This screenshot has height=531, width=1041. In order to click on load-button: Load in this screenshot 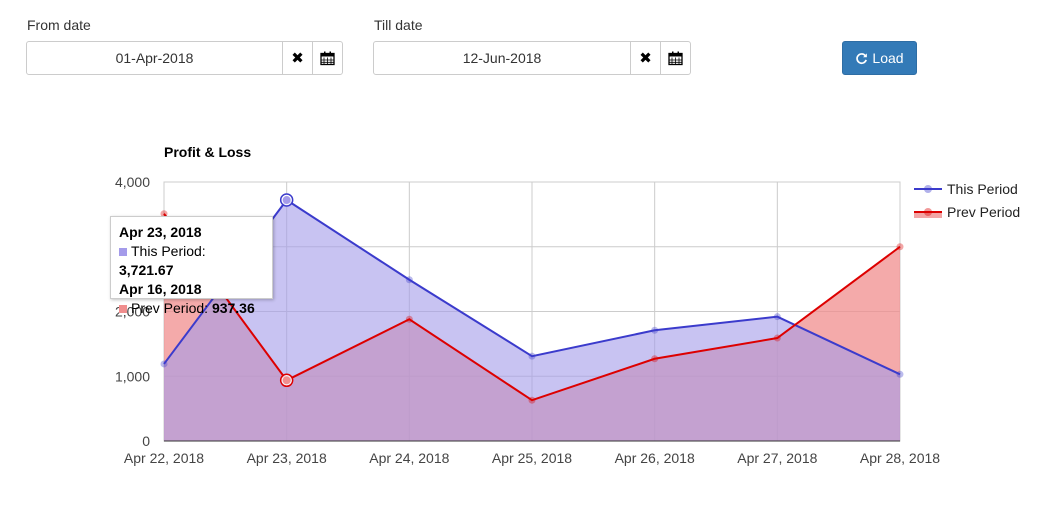, I will do `click(879, 58)`.